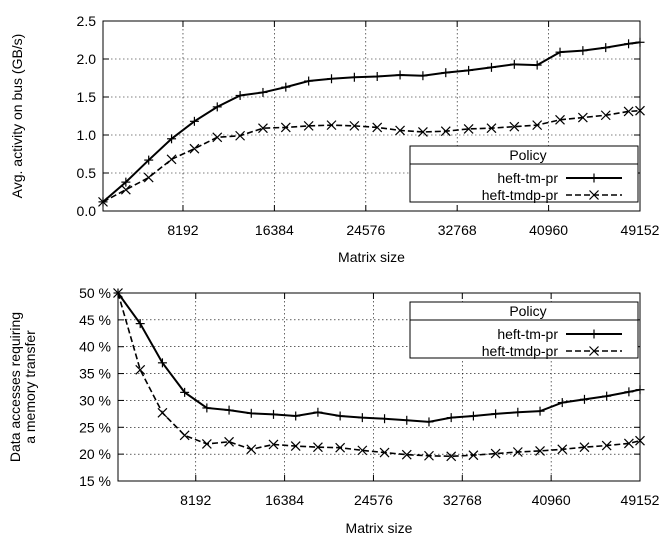 The image size is (667, 541). What do you see at coordinates (87, 173) in the screenshot?
I see `y-tick-label: 0.5` at bounding box center [87, 173].